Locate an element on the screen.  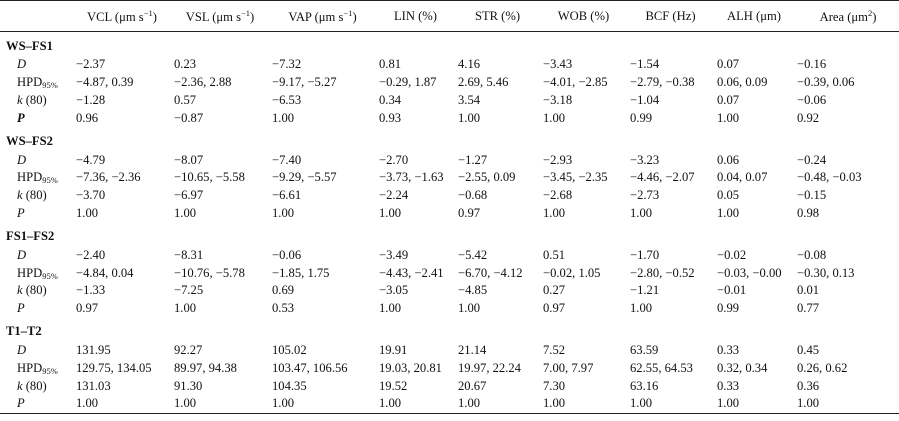
row-label: HPD95% is located at coordinates (35, 178).